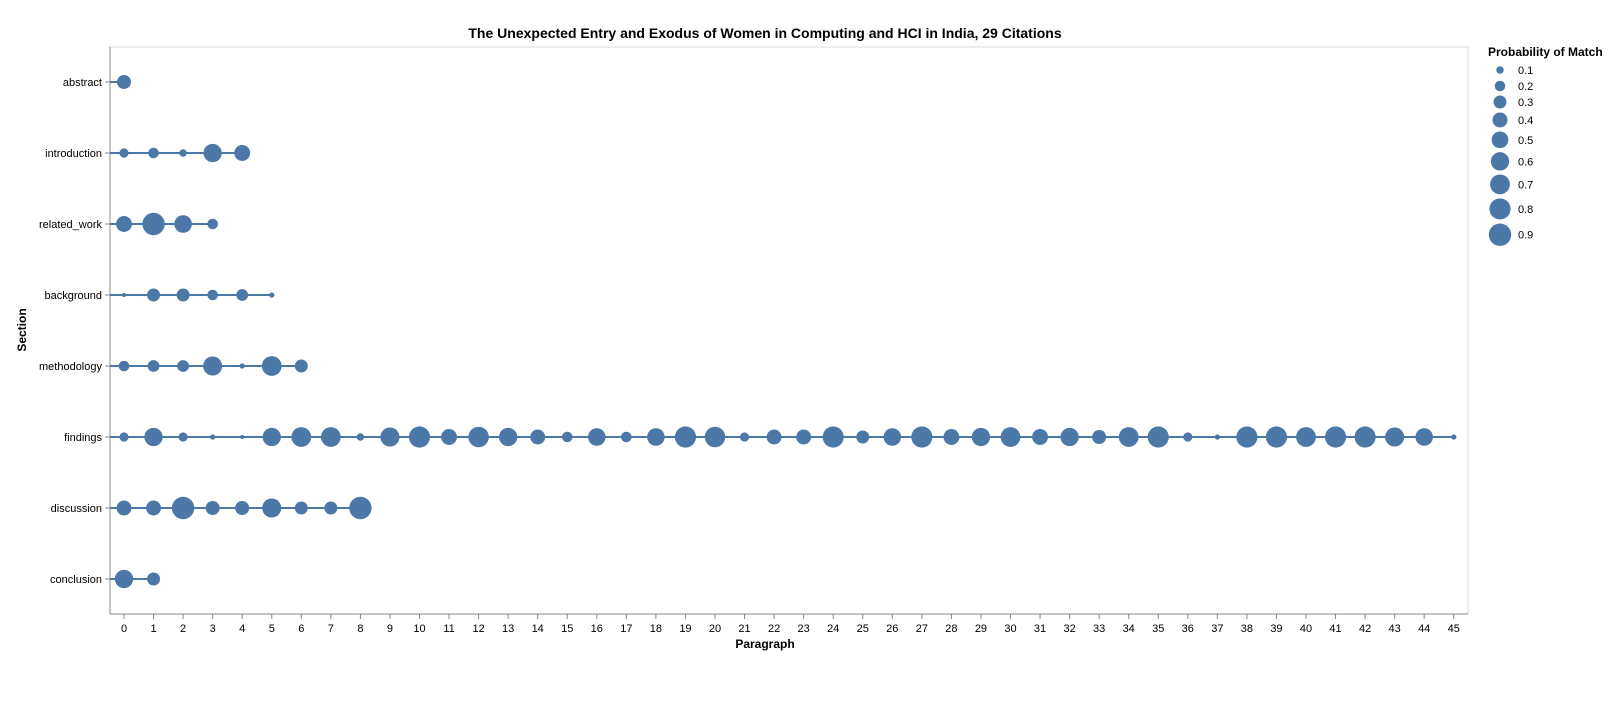  Describe the element at coordinates (744, 629) in the screenshot. I see `x-tick-label: 21` at that location.